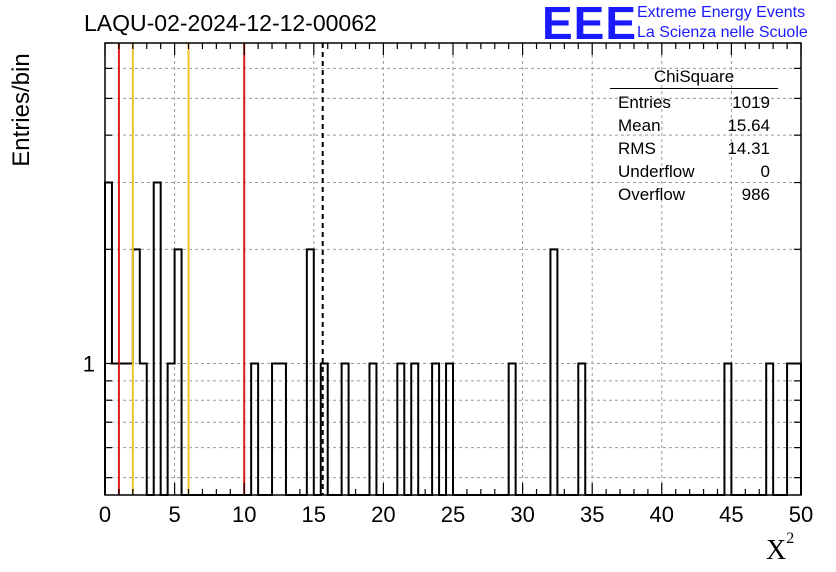  Describe the element at coordinates (801, 514) in the screenshot. I see `x-tick-label: 50` at that location.